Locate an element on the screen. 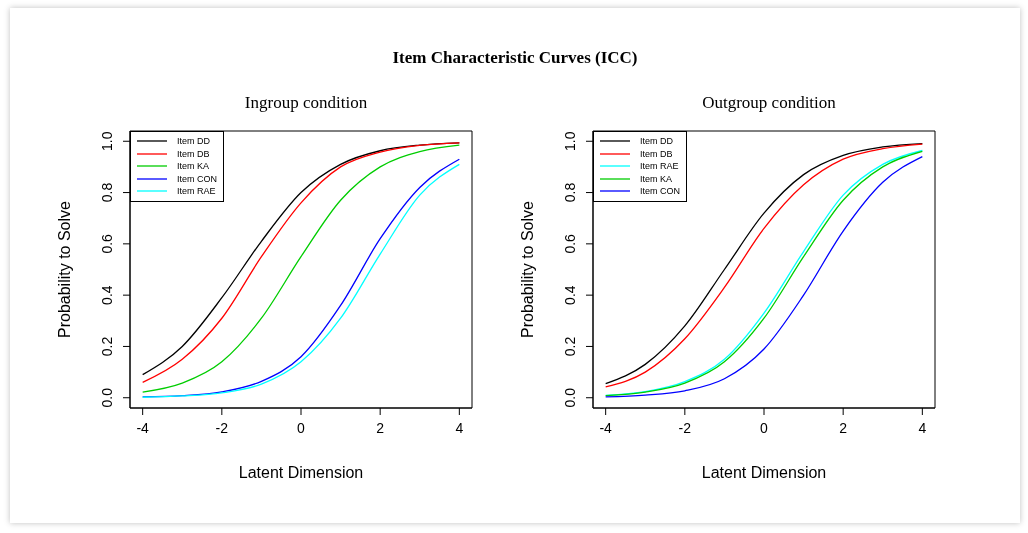 Image resolution: width=1028 pixels, height=533 pixels. chart-subtitle: Outgroup condition is located at coordinates (769, 103).